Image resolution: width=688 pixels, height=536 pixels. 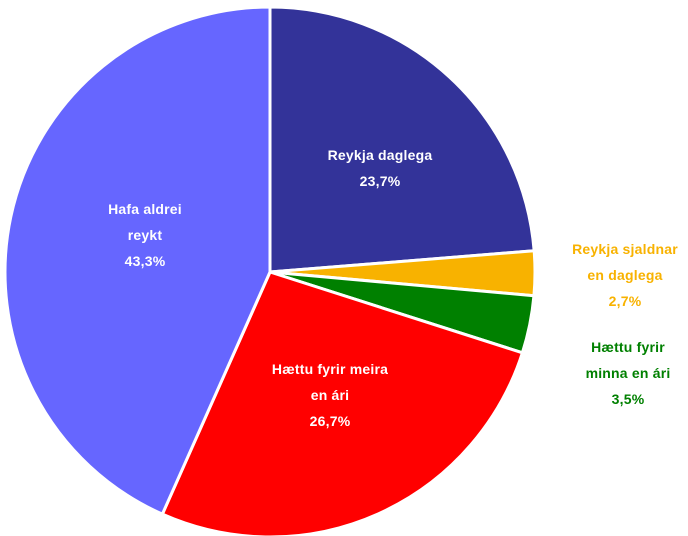 I want to click on slice-label: Hættu fyrir minna en ári 3,5%, so click(x=628, y=373).